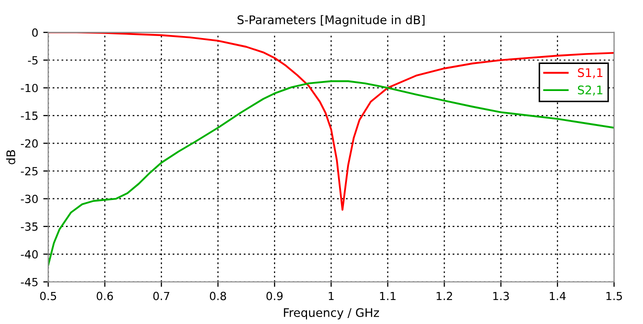  What do you see at coordinates (48, 296) in the screenshot?
I see `x-tick-label: 0.5` at bounding box center [48, 296].